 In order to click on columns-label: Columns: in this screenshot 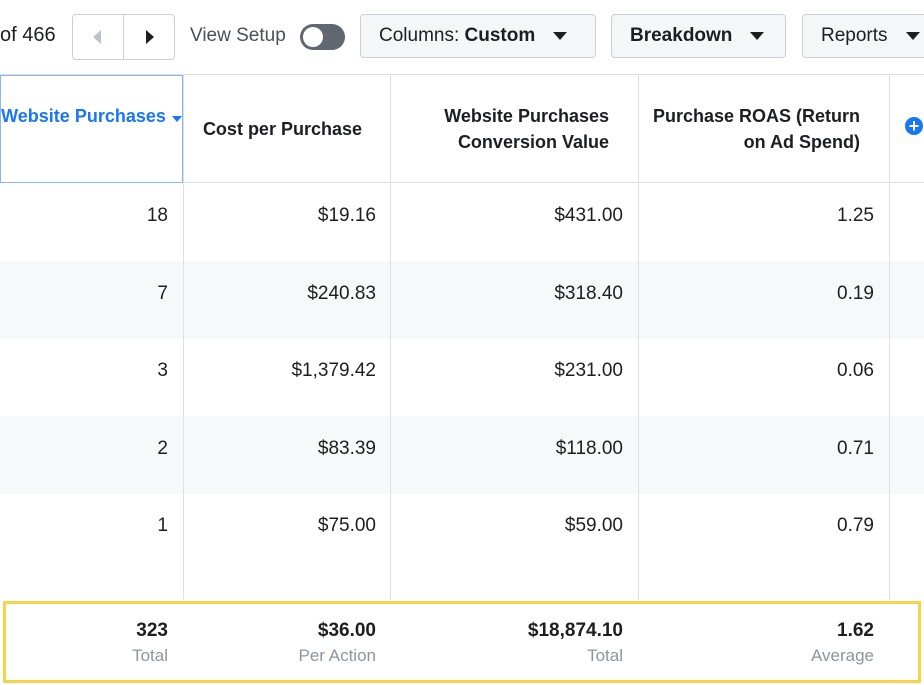, I will do `click(419, 35)`.